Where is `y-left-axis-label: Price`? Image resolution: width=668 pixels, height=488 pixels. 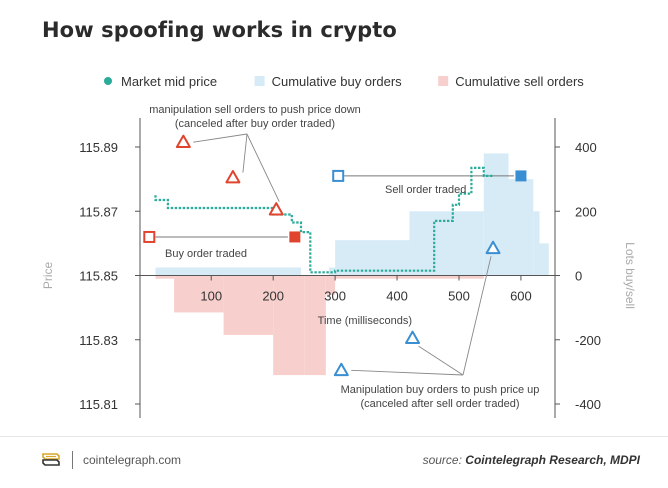
y-left-axis-label: Price is located at coordinates (48, 276).